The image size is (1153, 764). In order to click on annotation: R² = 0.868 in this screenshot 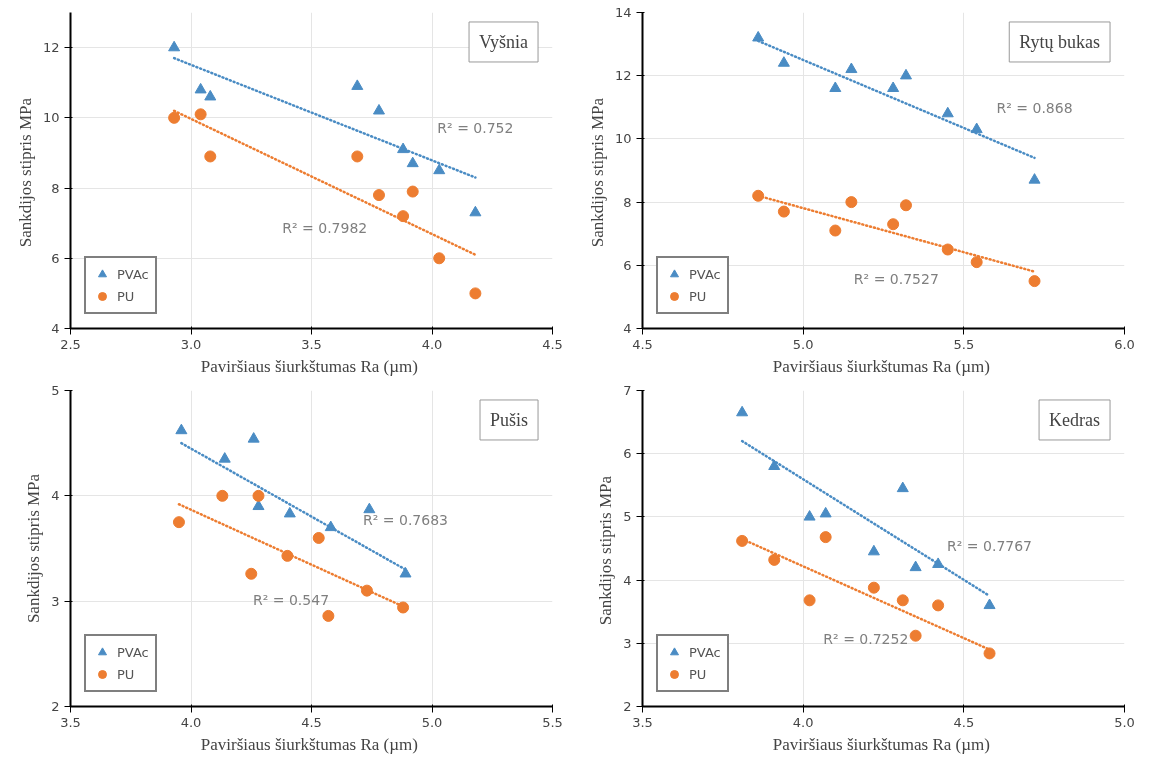, I will do `click(1034, 107)`.